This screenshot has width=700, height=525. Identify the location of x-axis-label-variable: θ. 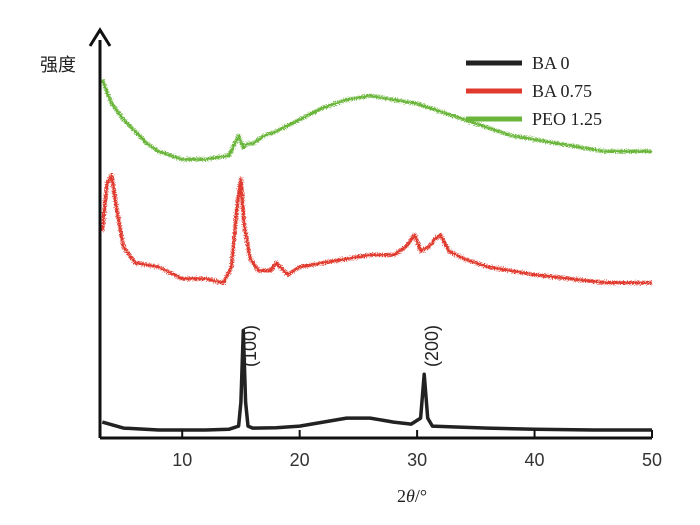
(410, 496).